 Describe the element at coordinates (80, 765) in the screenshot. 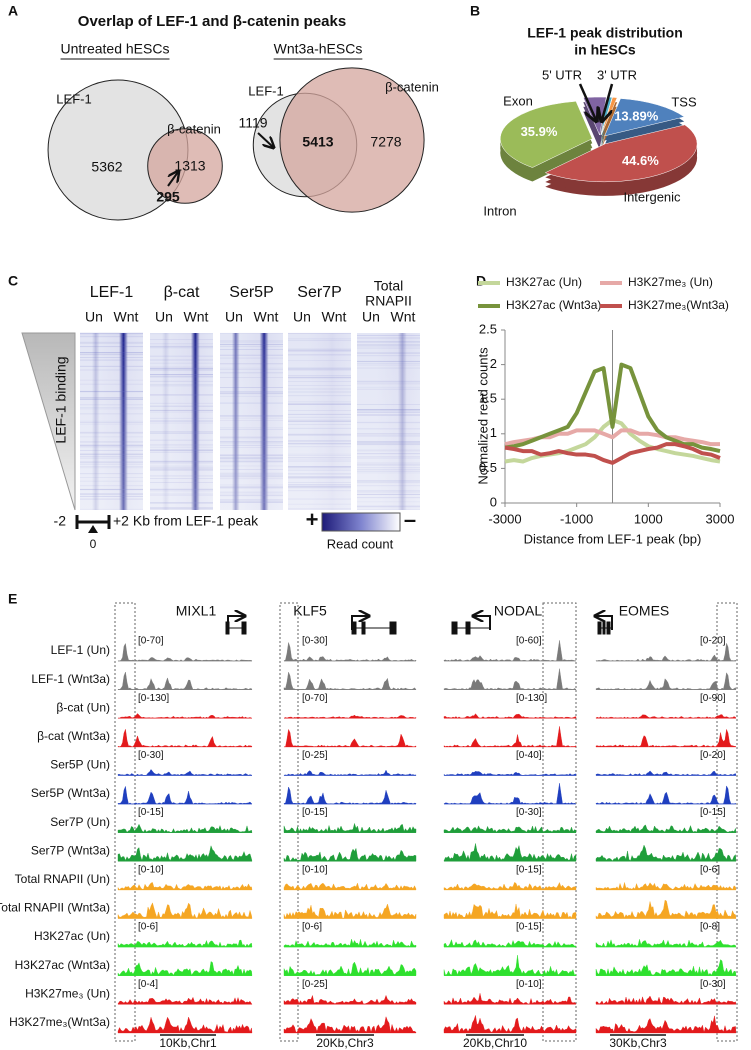

I see `track-label: Ser5P (Un)` at that location.